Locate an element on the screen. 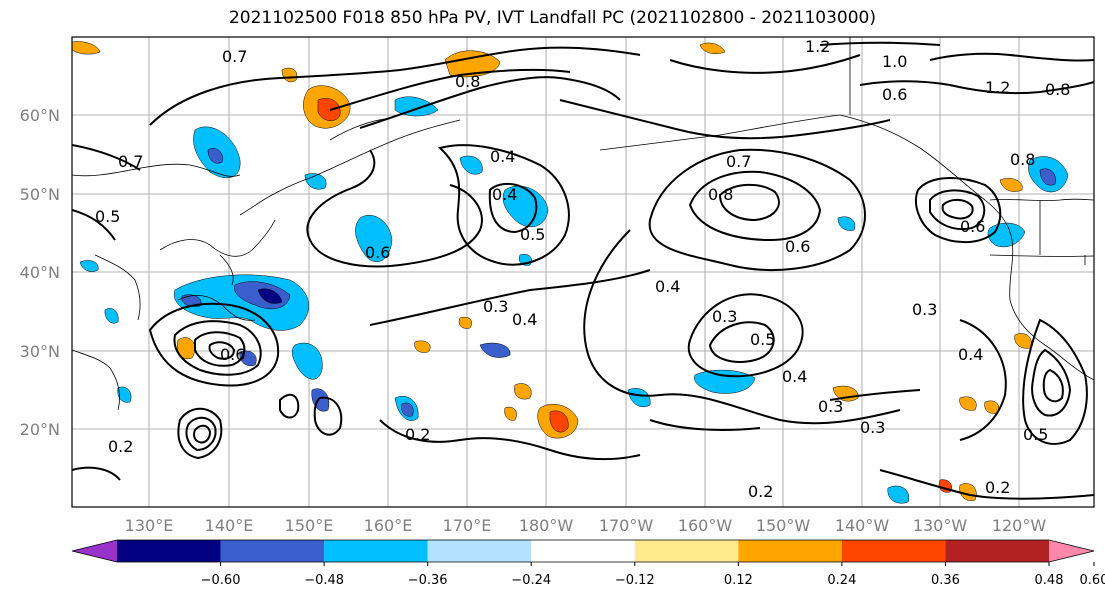 This screenshot has width=1105, height=601. colorbar-tick-label: 0.12 is located at coordinates (738, 580).